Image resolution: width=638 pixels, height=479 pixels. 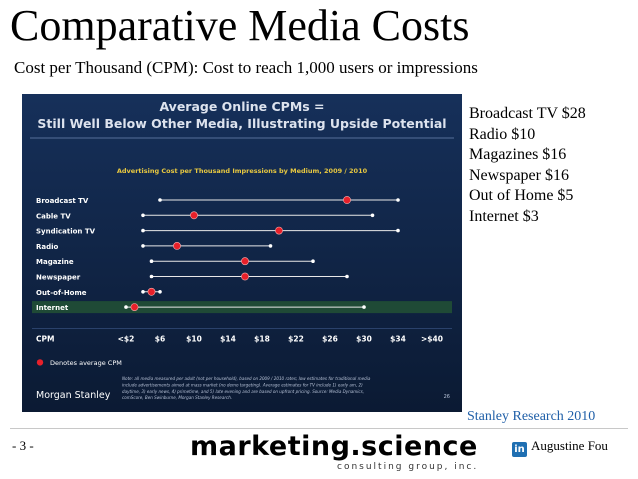 What do you see at coordinates (262, 338) in the screenshot?
I see `x-tick-label: $18` at bounding box center [262, 338].